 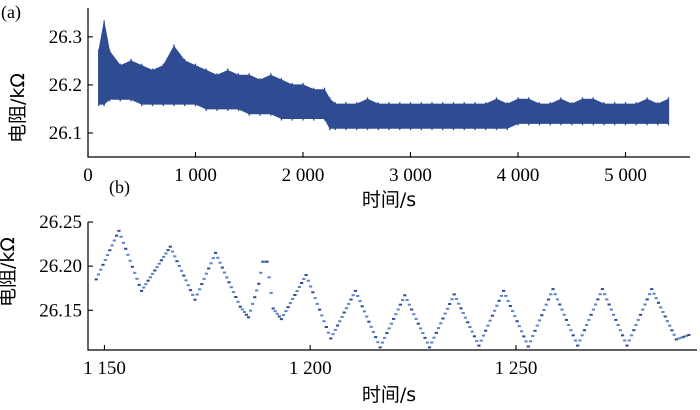 I want to click on panel-b-y-ticks: 26.15 26.20 26.25, so click(x=66, y=266).